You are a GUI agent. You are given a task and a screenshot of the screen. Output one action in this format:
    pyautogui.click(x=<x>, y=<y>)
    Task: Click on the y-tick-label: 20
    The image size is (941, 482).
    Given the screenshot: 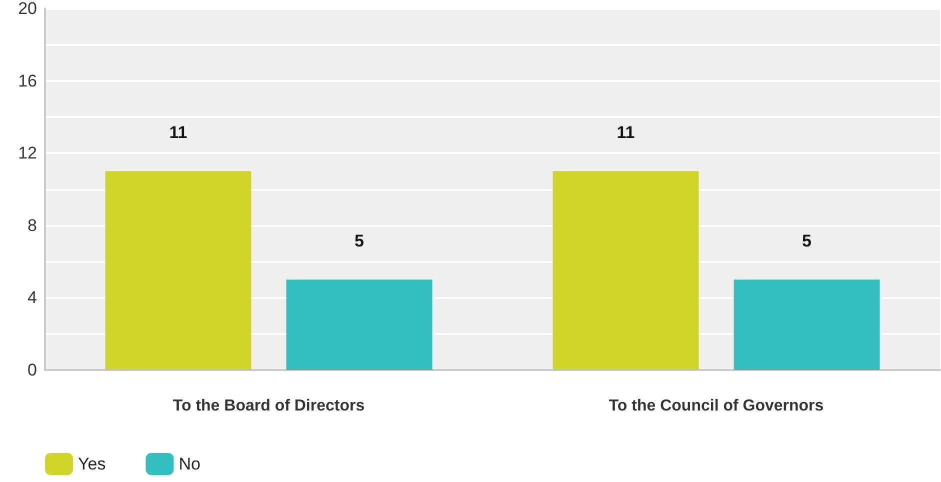 What is the action you would take?
    pyautogui.click(x=27, y=9)
    